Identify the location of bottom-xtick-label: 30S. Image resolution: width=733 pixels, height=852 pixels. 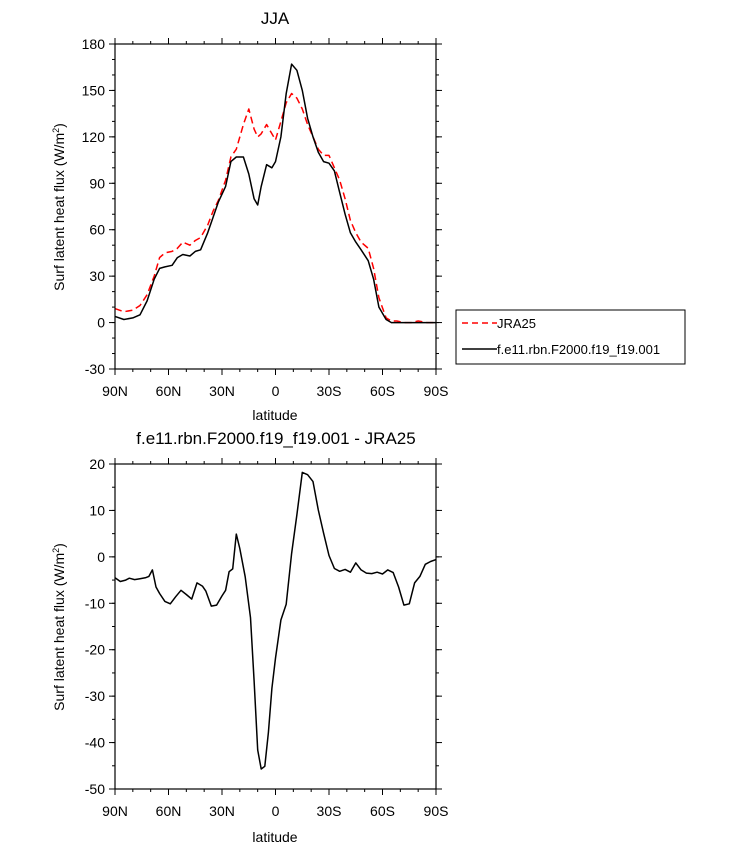
(329, 811).